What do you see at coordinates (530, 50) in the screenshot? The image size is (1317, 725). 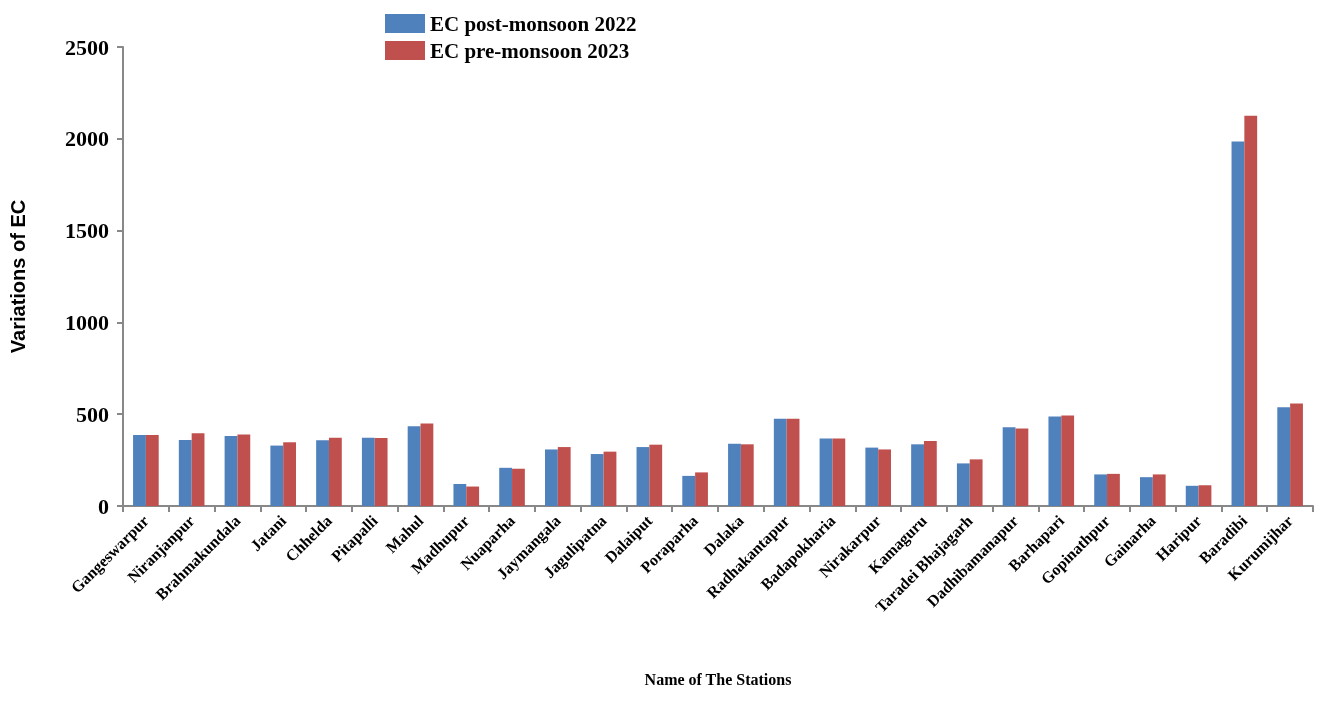 I see `legend-label: EC pre-monsoon 2023` at bounding box center [530, 50].